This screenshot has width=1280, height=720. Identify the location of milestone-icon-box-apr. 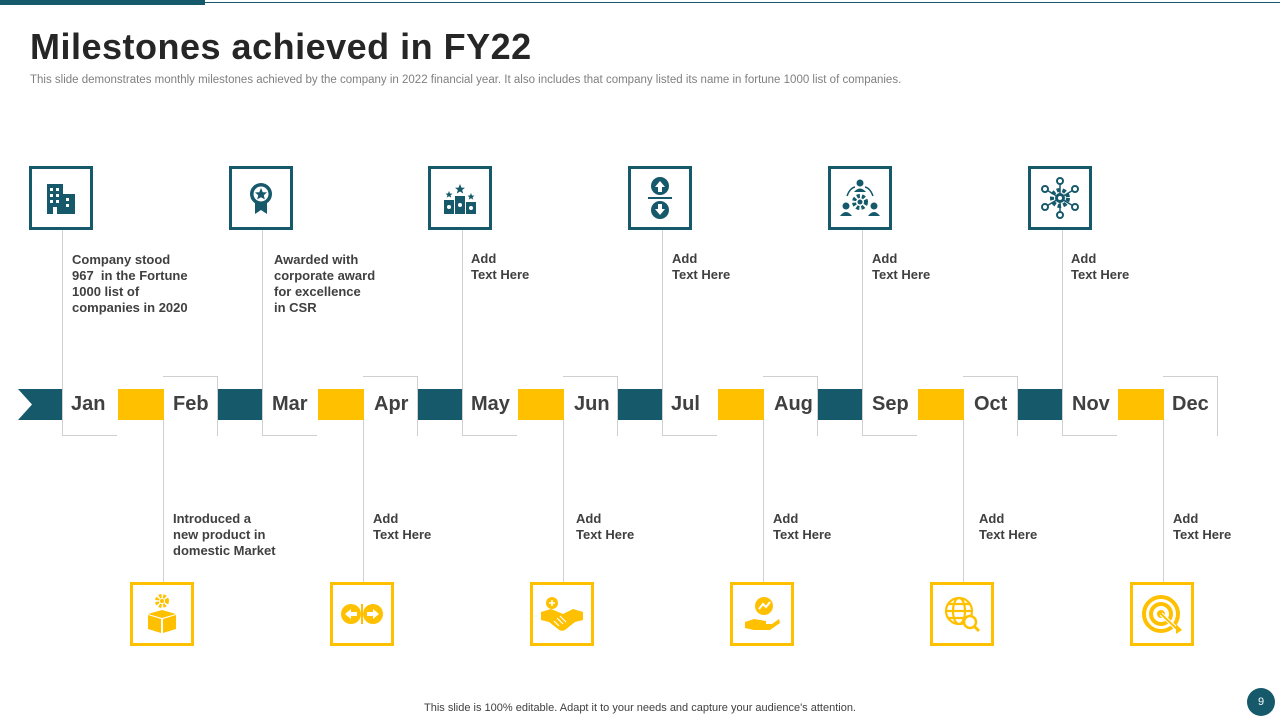
(362, 614).